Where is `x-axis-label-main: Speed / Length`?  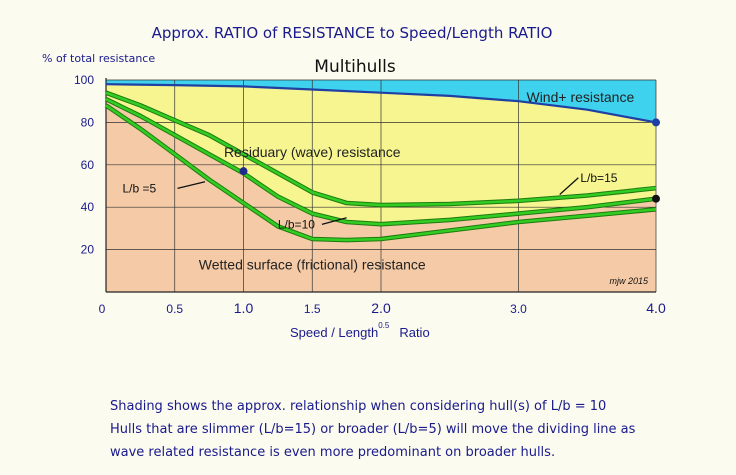 x-axis-label-main: Speed / Length is located at coordinates (334, 332).